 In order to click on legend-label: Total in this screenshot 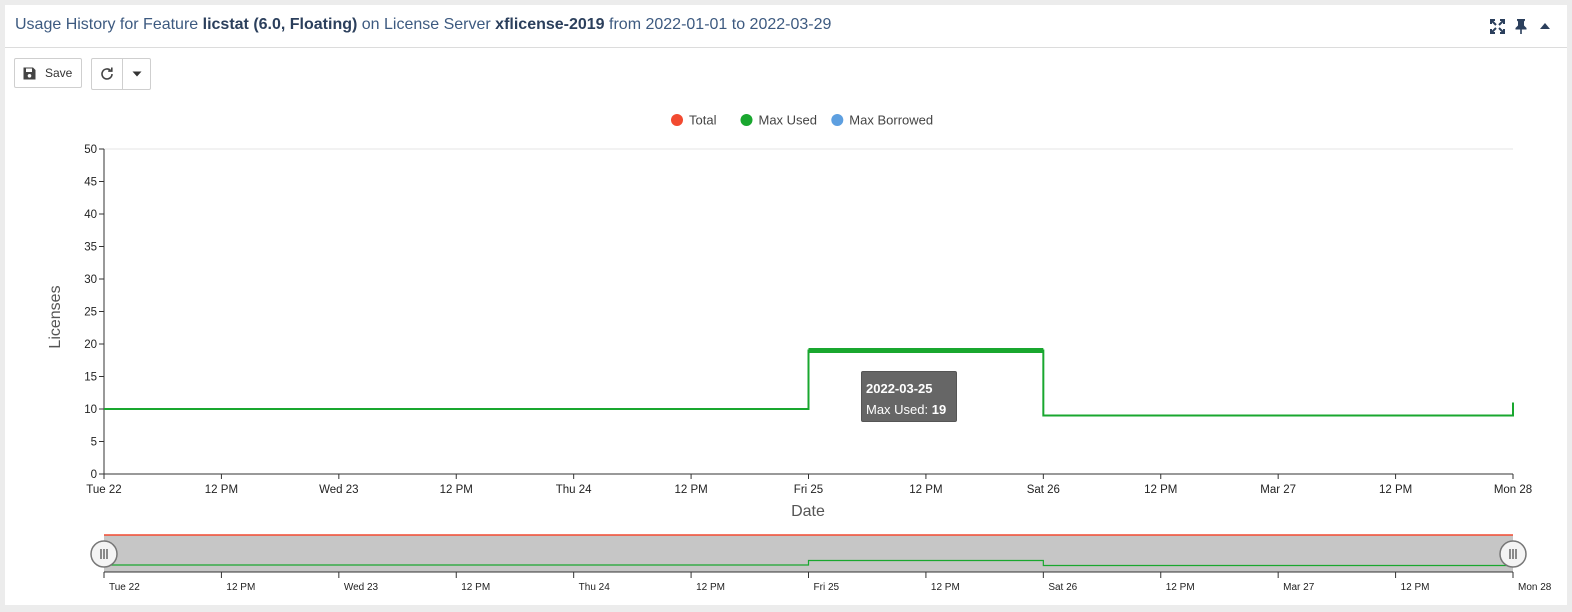, I will do `click(703, 120)`.